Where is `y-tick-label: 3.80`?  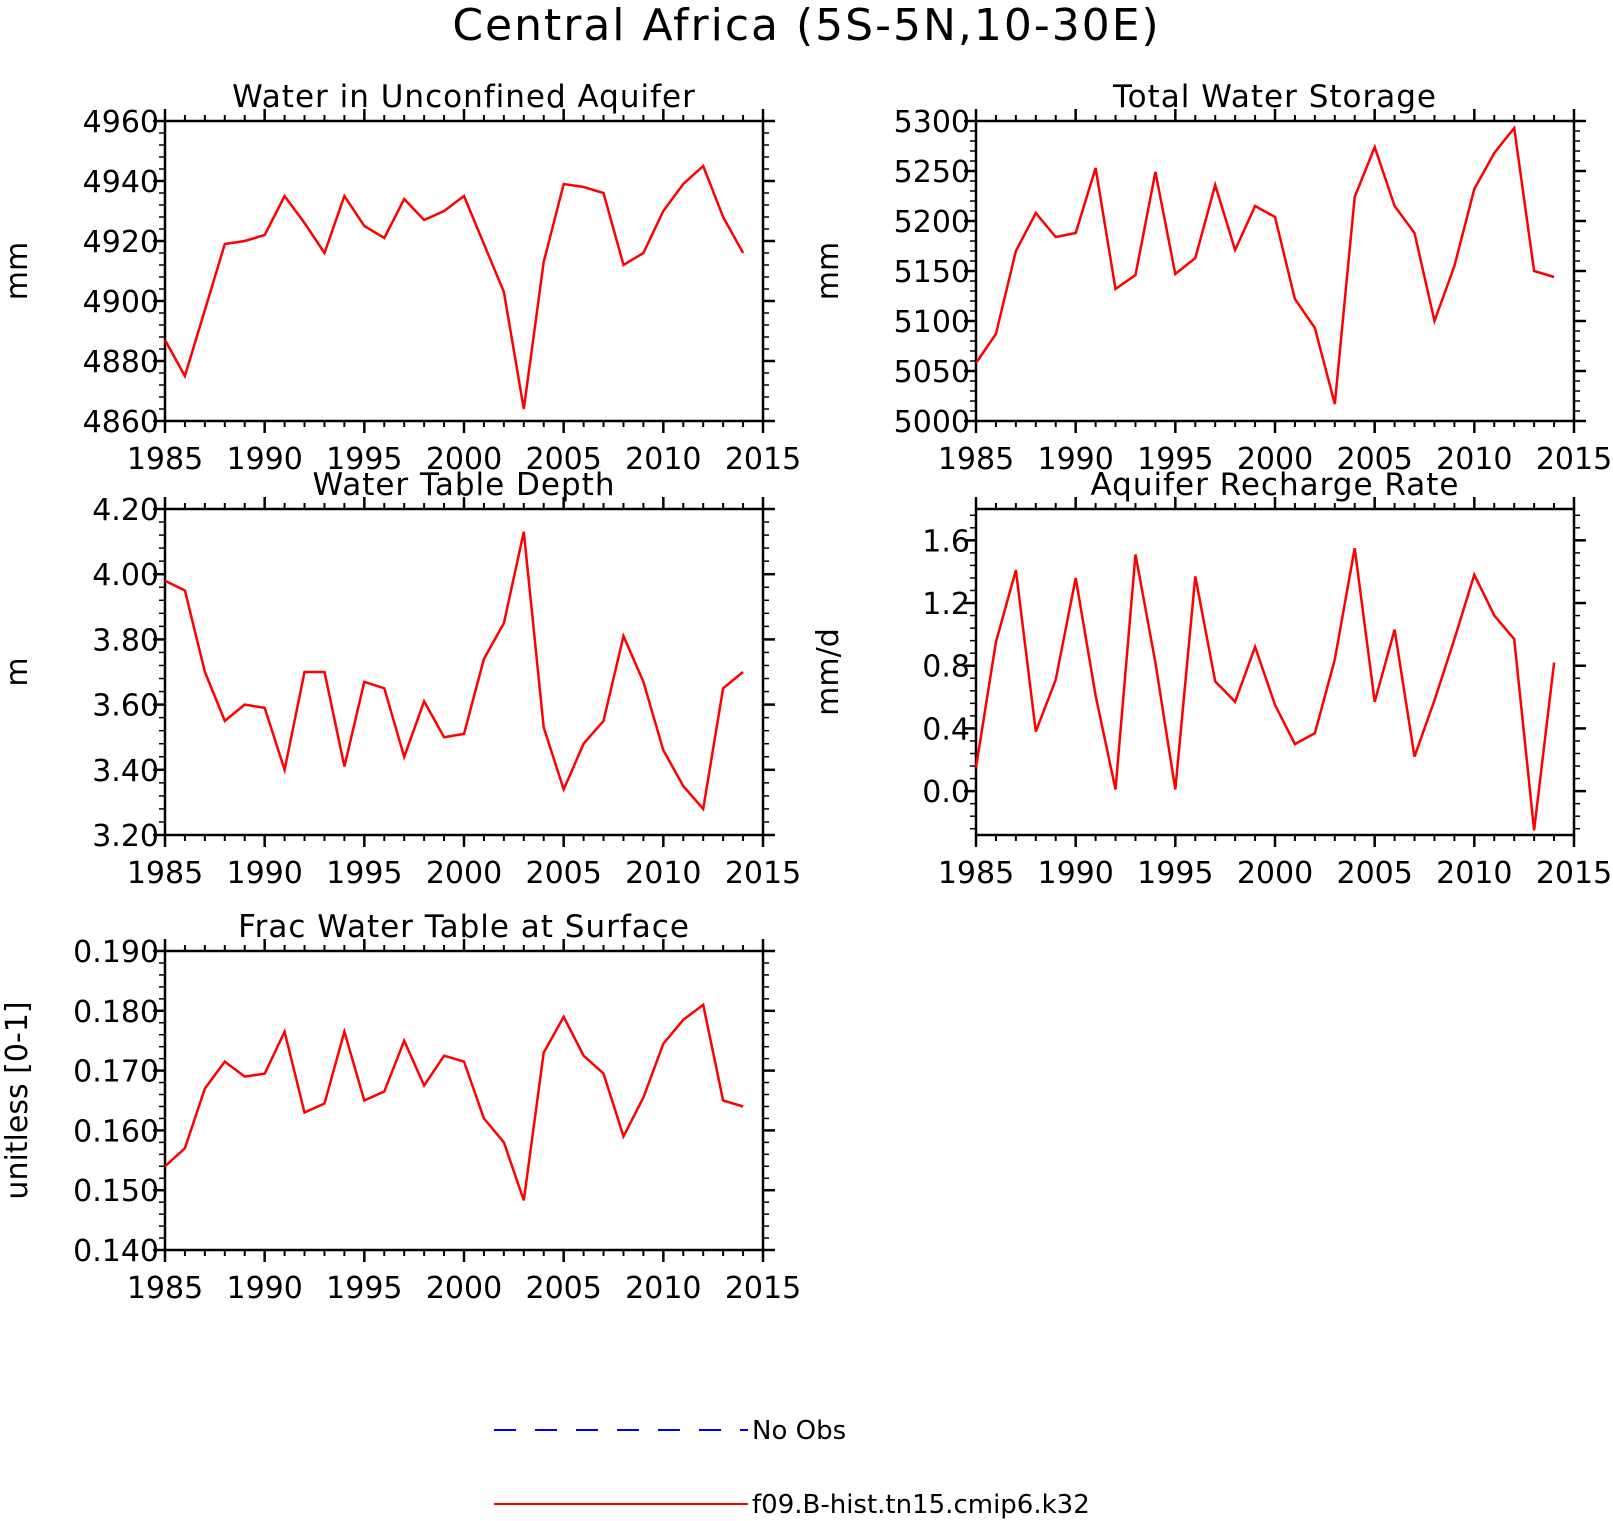 y-tick-label: 3.80 is located at coordinates (125, 640).